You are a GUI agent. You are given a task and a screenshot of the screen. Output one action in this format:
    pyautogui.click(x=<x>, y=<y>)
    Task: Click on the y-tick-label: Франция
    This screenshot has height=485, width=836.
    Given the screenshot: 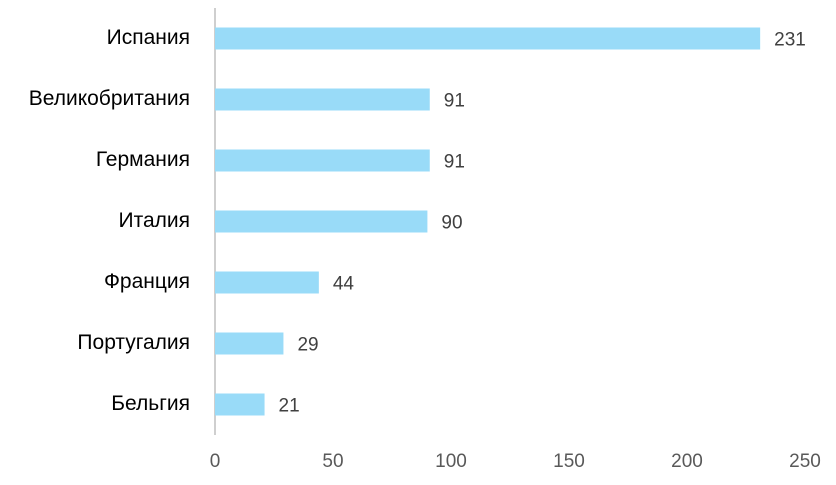 What is the action you would take?
    pyautogui.click(x=147, y=281)
    